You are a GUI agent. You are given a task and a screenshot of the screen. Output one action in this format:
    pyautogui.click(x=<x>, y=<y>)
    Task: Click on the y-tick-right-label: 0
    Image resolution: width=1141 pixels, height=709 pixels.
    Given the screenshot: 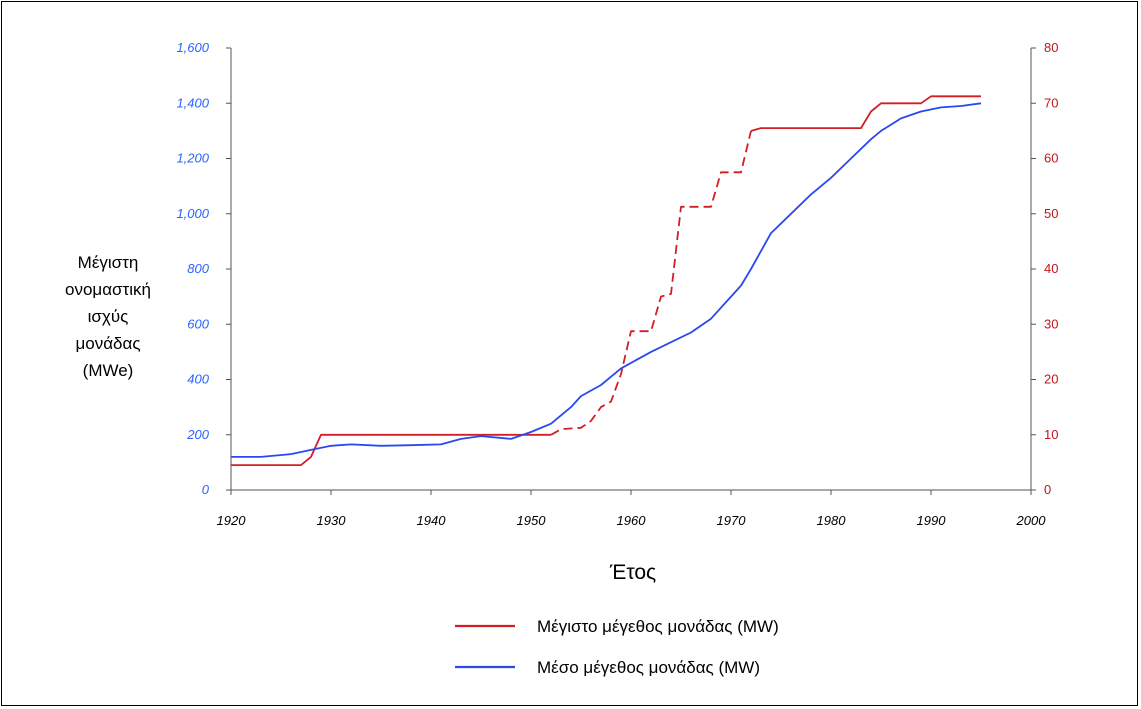 What is the action you would take?
    pyautogui.click(x=1047, y=489)
    